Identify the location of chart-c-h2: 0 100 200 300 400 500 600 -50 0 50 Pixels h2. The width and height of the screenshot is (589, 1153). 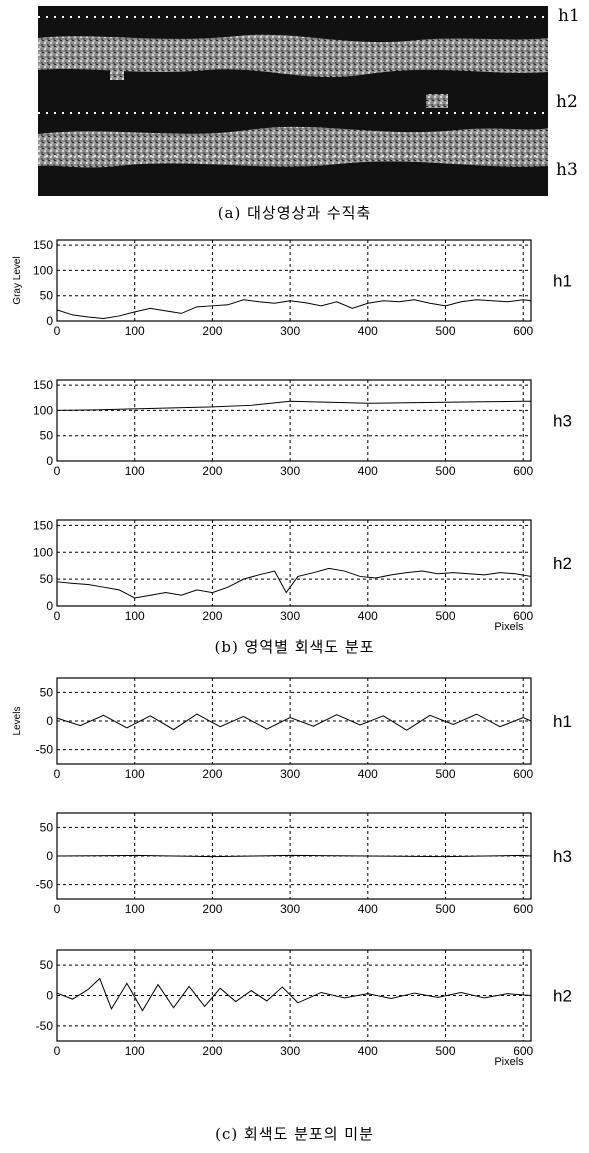
(294, 1005).